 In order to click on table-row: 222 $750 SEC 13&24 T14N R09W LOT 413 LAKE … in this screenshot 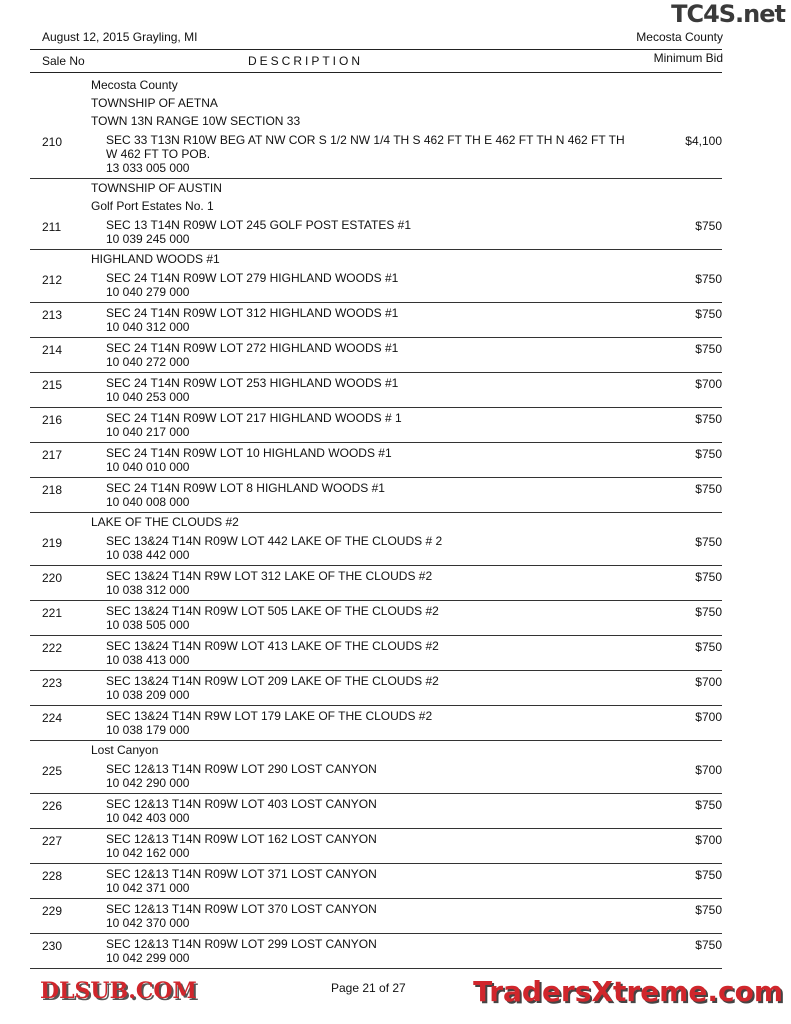, I will do `click(376, 653)`.